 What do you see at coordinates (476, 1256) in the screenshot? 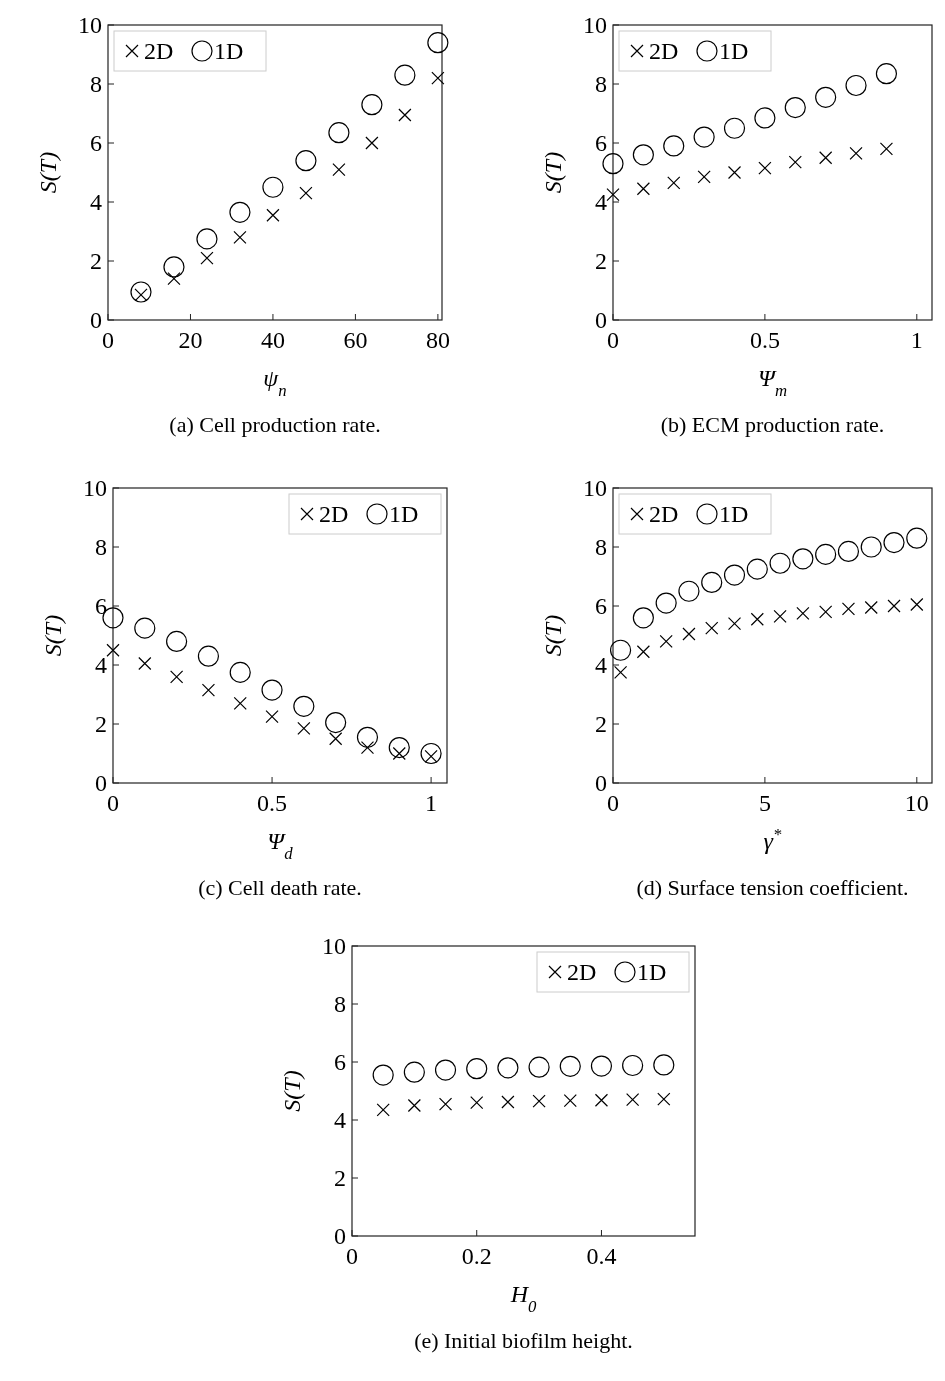
I see `x-tick-label: 0.2` at bounding box center [476, 1256].